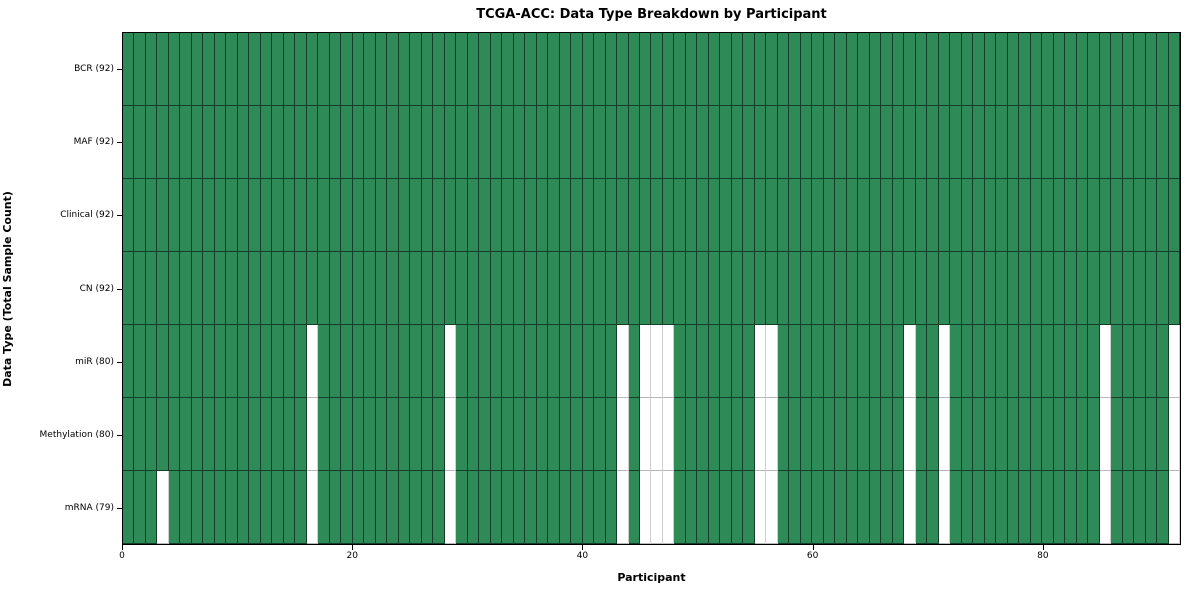  Describe the element at coordinates (96, 288) in the screenshot. I see `y-tick-label: CN (92)` at that location.